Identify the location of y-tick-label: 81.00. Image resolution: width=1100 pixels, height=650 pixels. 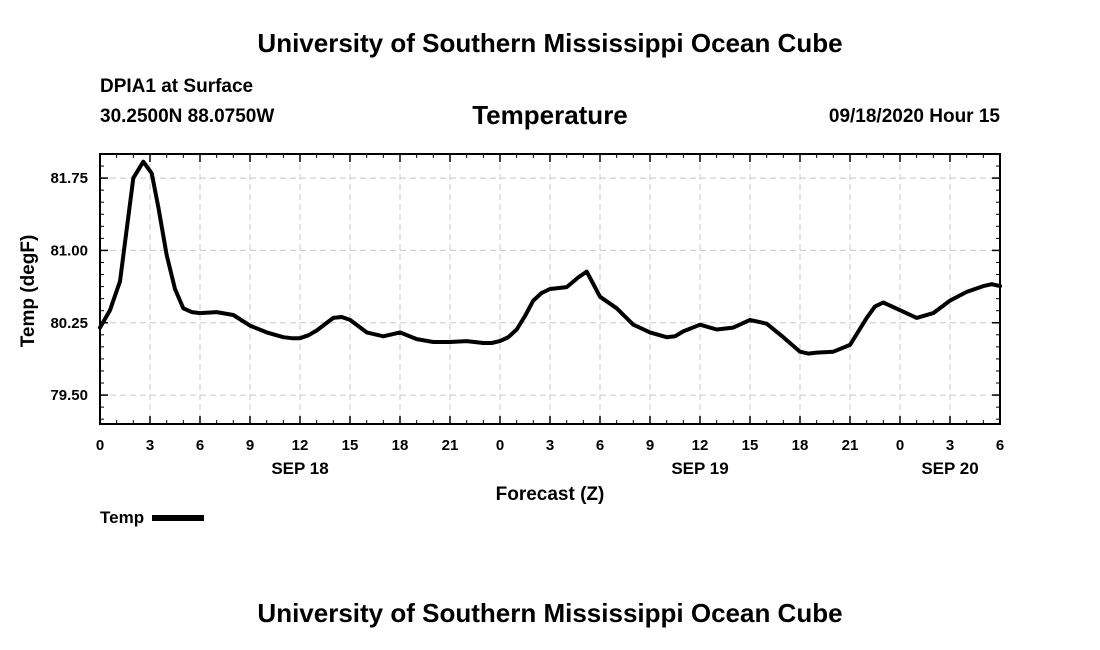
(69, 250).